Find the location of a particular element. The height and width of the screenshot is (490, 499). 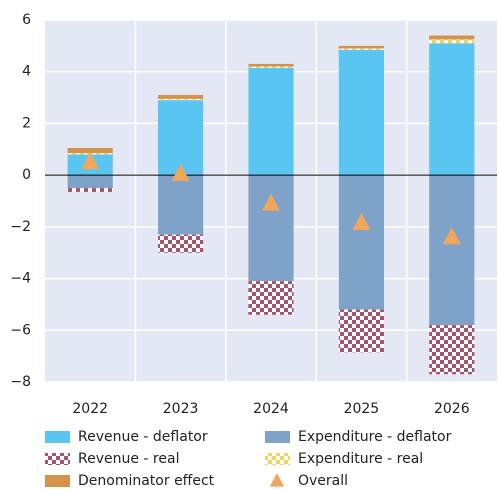

legend-marker is located at coordinates (277, 480).